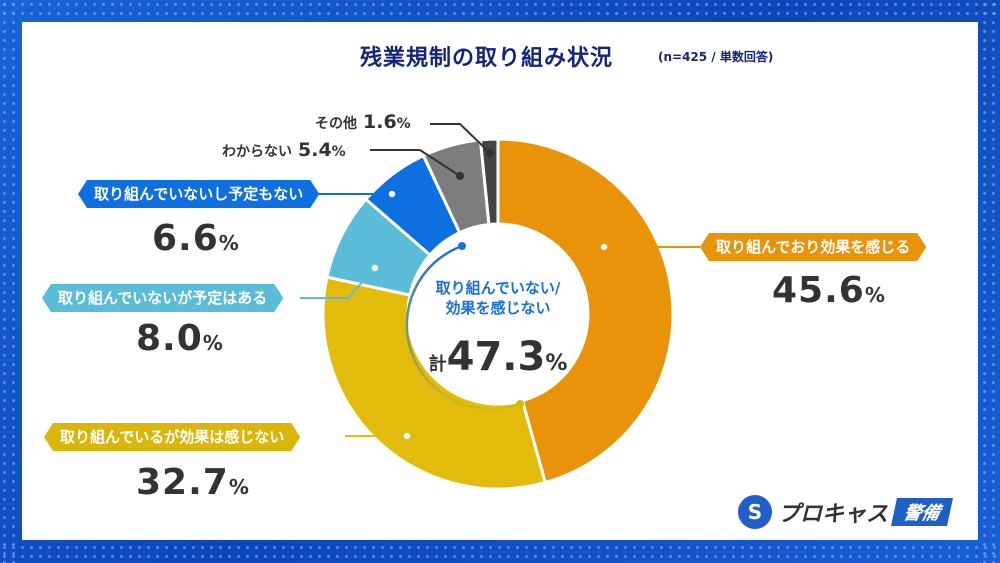 This screenshot has width=1000, height=563. Describe the element at coordinates (487, 58) in the screenshot. I see `chart-title: 残業規制の取り組み状況` at that location.